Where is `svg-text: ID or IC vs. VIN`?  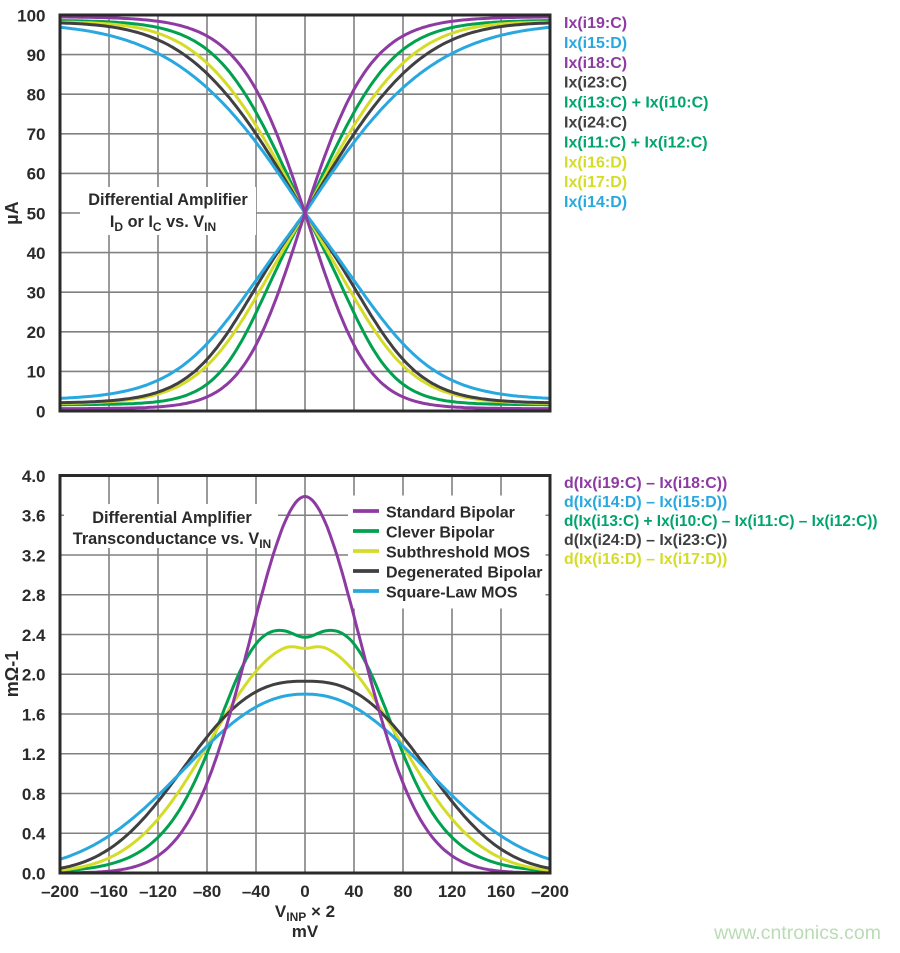 svg-text: ID or IC vs. VIN is located at coordinates (163, 223).